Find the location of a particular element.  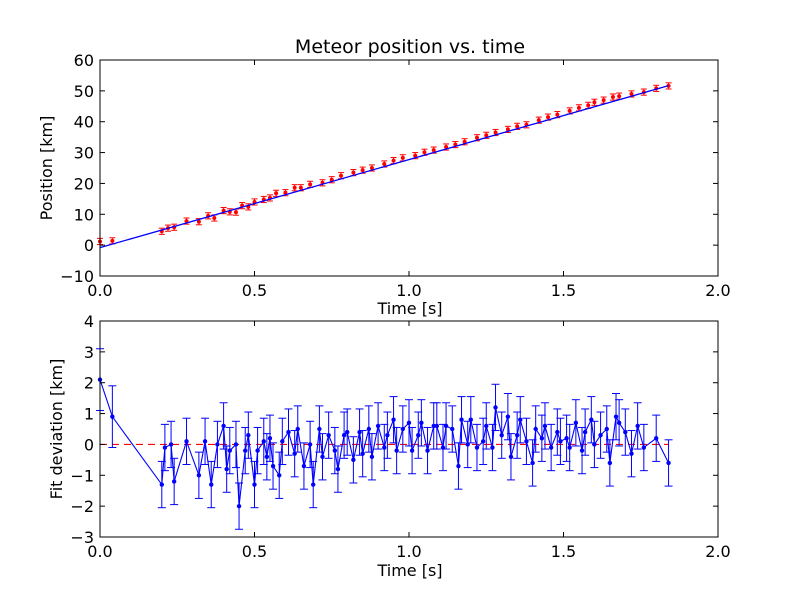

y-tick-label: 40 is located at coordinates (84, 122).